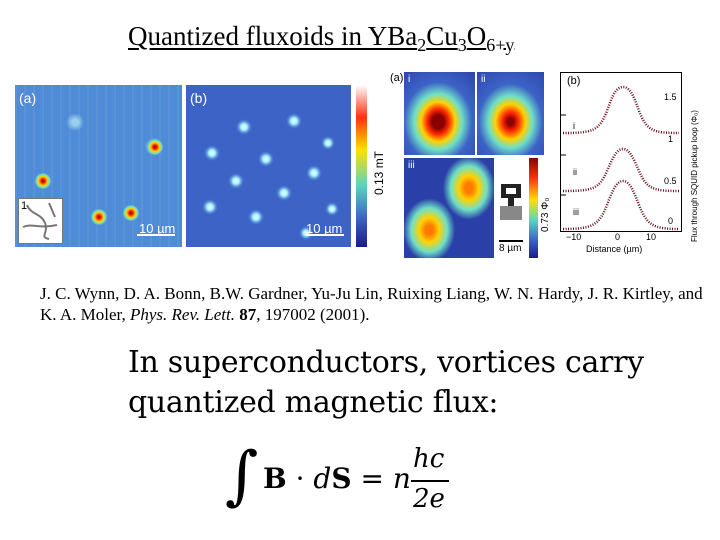  What do you see at coordinates (533, 208) in the screenshot?
I see `colorbar-right` at bounding box center [533, 208].